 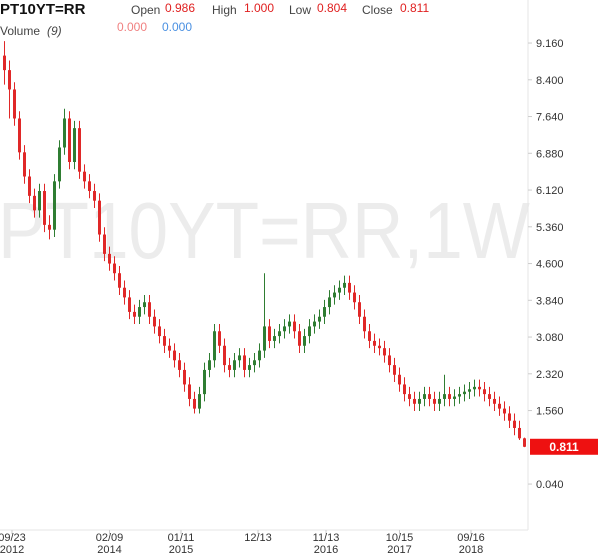 I want to click on y-tick-label: 2.320, so click(x=550, y=375).